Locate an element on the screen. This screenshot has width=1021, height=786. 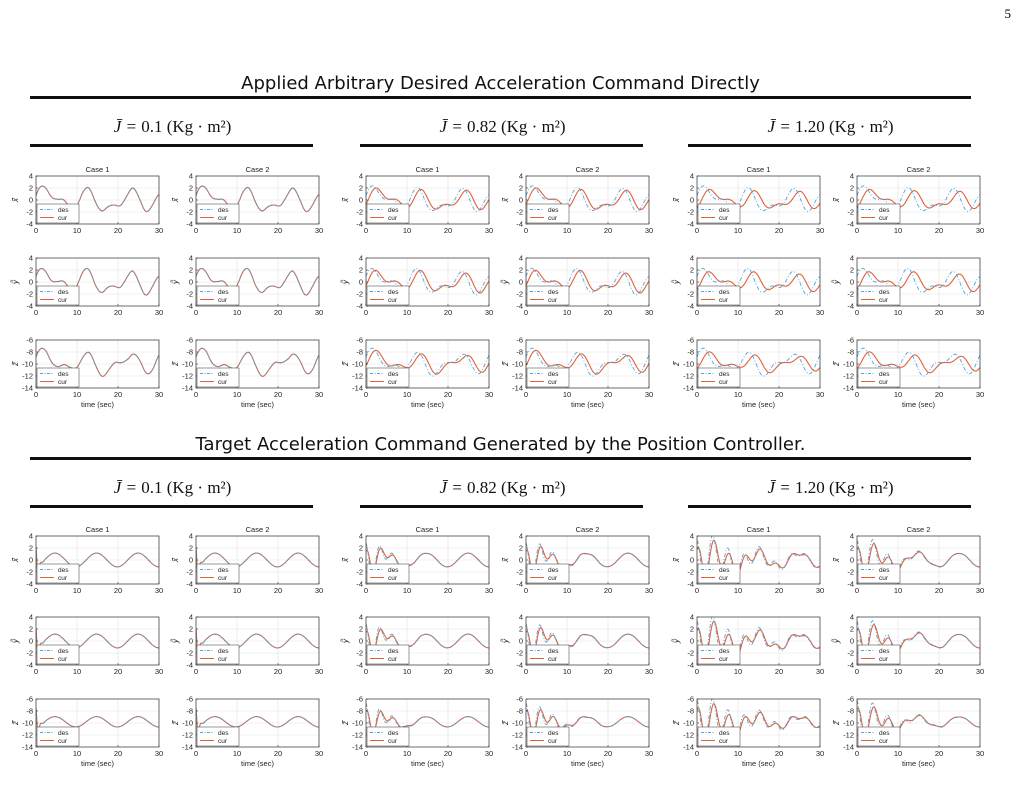
y-tick-label: -10 is located at coordinates (517, 723).